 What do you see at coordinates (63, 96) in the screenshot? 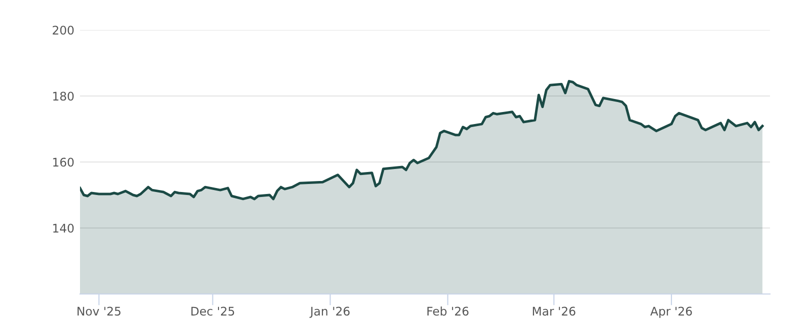
I see `y-tick-label: 180` at bounding box center [63, 96].